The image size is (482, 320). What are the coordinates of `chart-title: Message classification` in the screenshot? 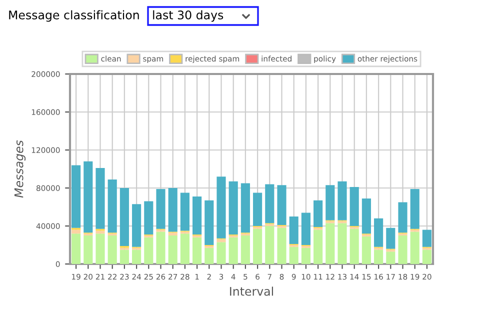 It's located at (74, 16).